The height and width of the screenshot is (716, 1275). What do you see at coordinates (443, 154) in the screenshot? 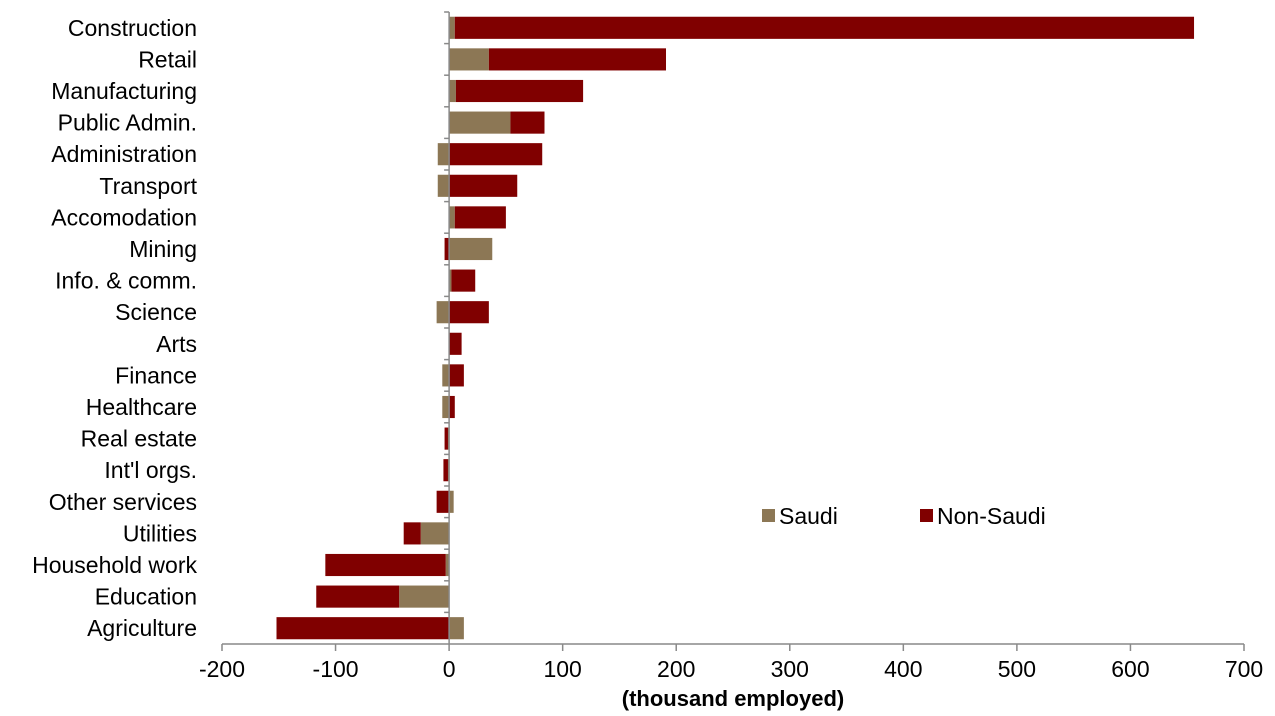
I see `bar-administration-saudi` at bounding box center [443, 154].